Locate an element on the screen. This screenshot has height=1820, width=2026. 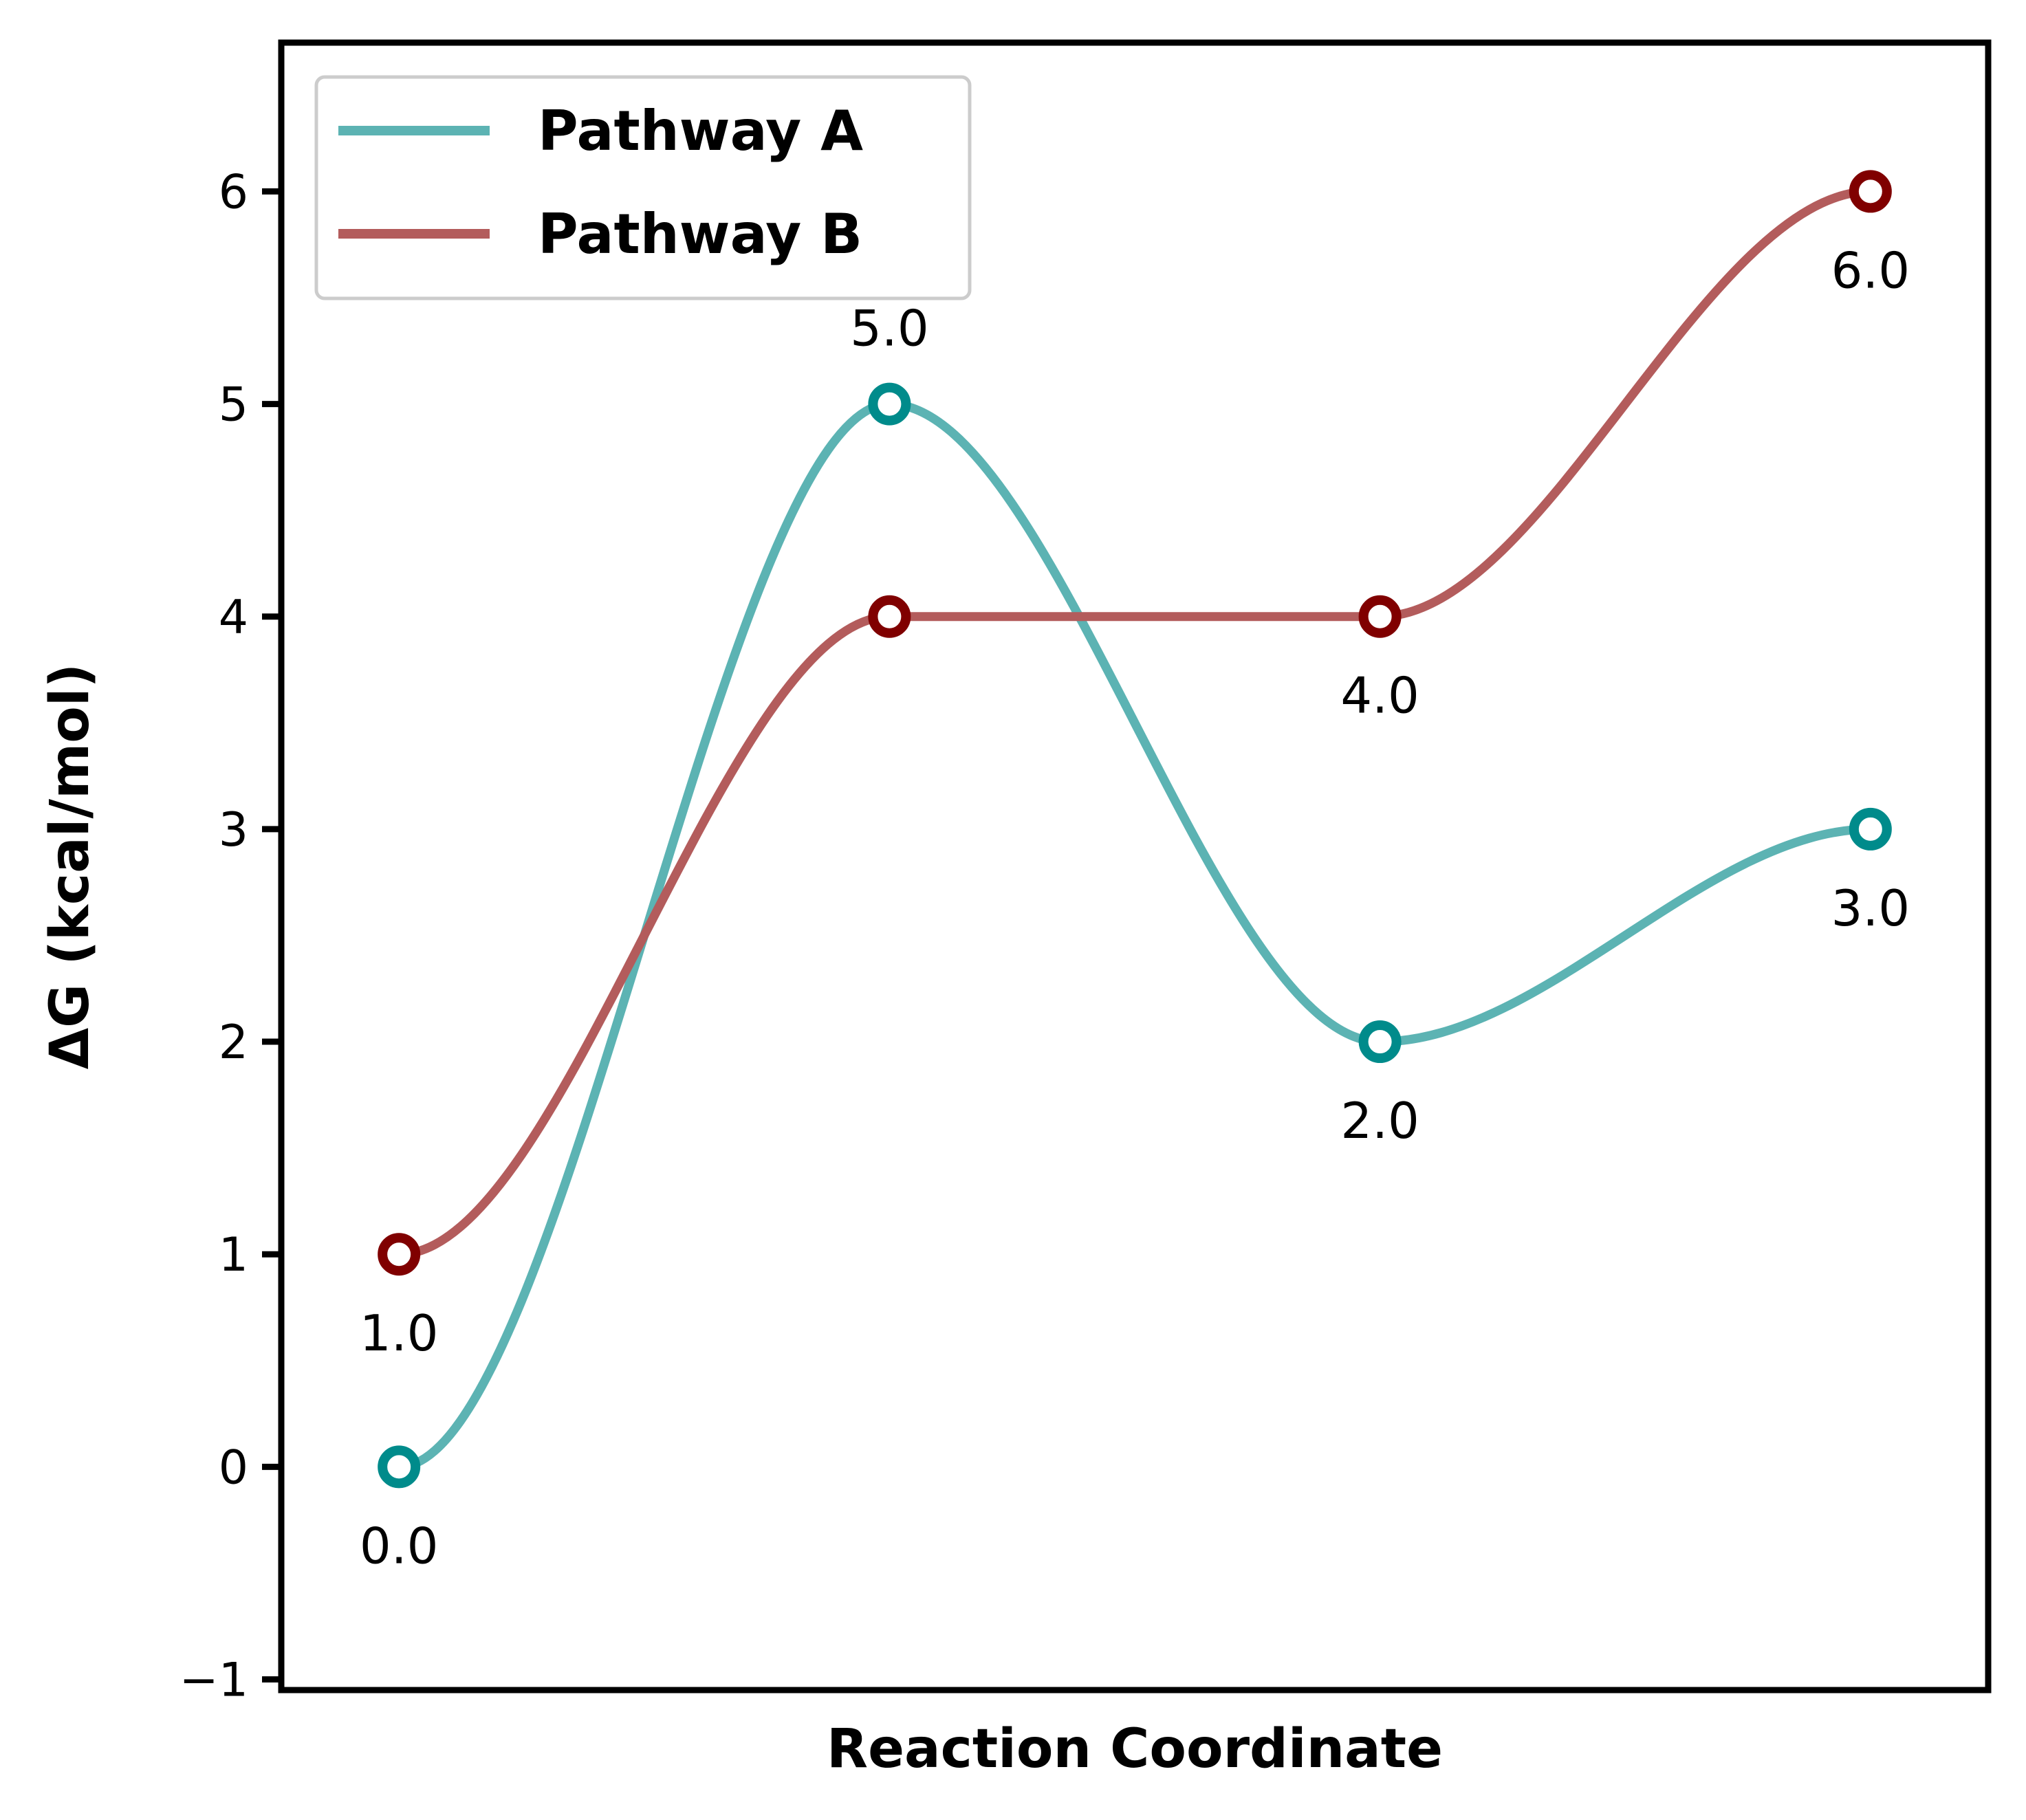
data-label-pathway-a: 0.0 is located at coordinates (400, 1546).